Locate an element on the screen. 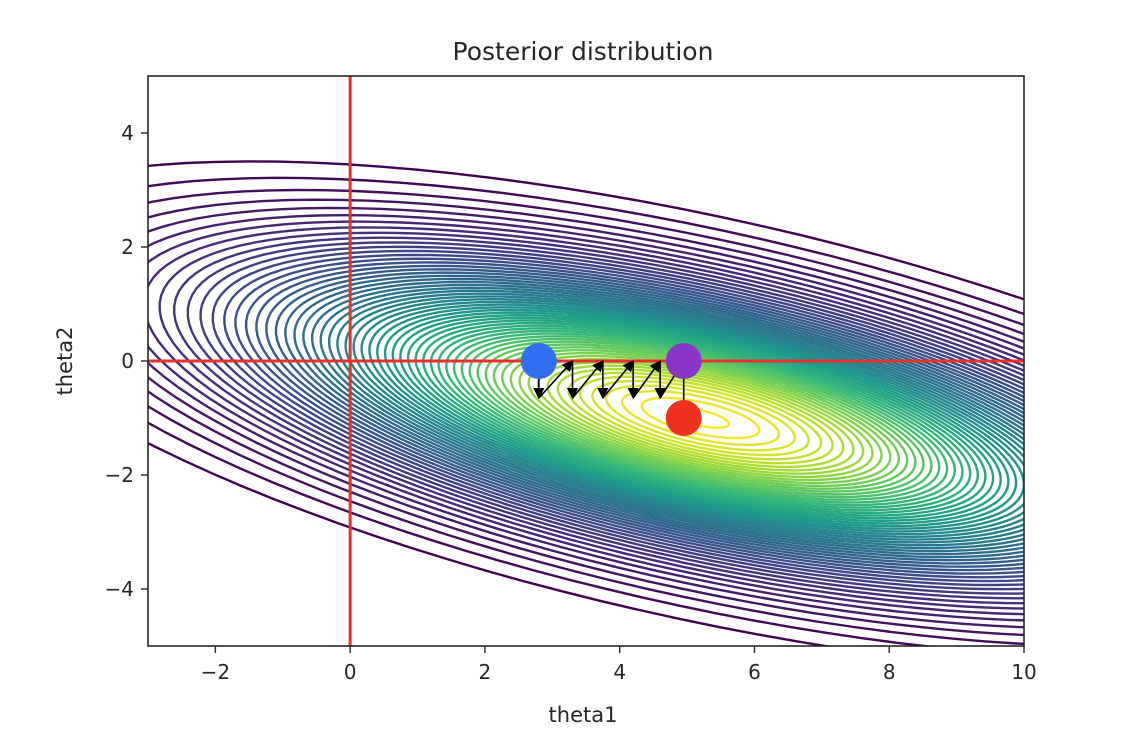 The width and height of the screenshot is (1125, 753). y-tick-label: −2 is located at coordinates (119, 475).